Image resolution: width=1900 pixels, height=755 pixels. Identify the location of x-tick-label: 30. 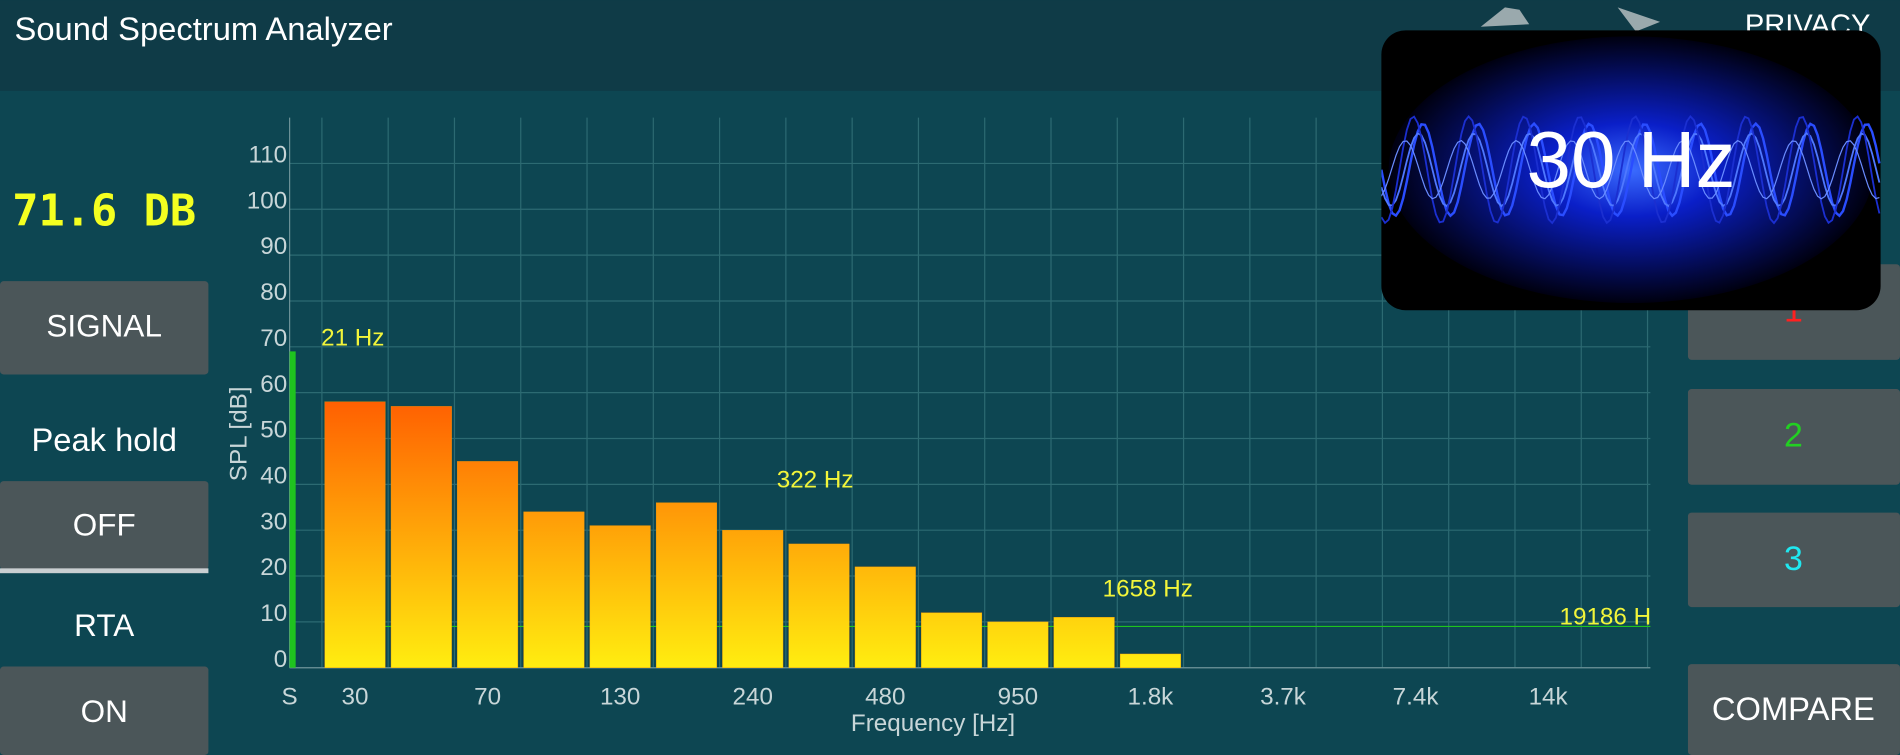
(355, 696).